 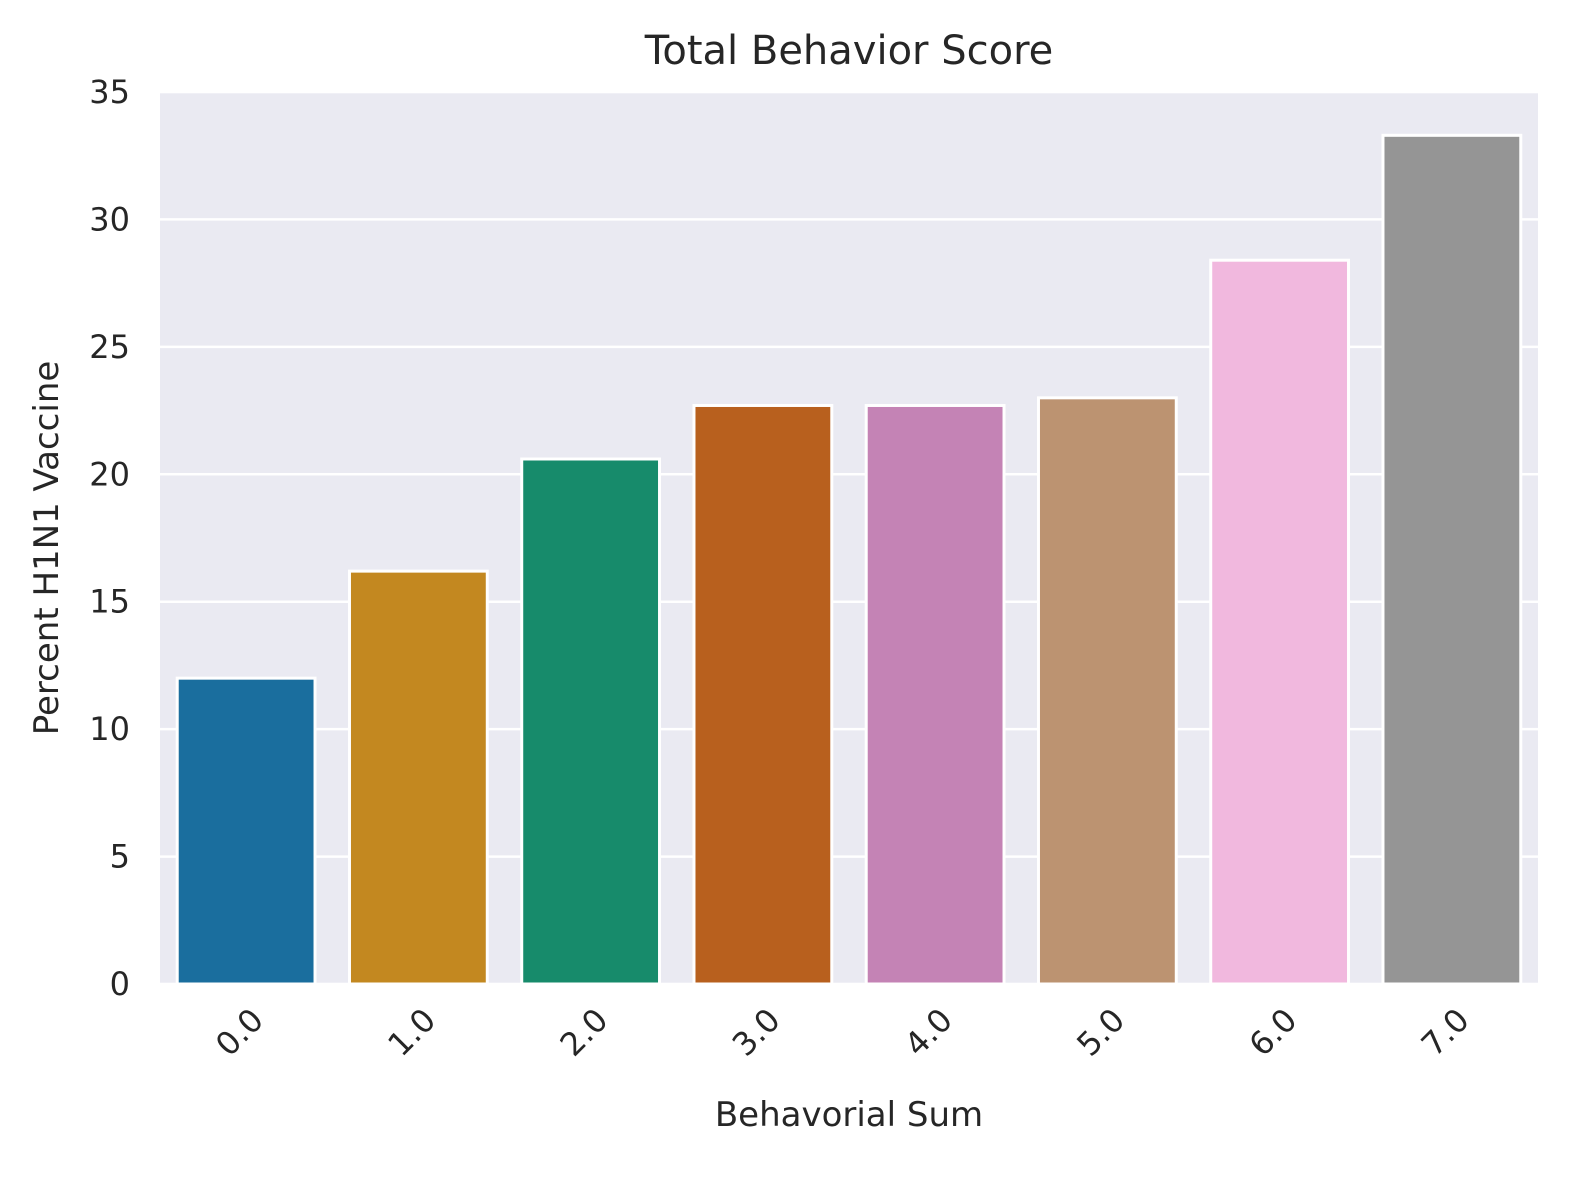 What do you see at coordinates (1273, 1032) in the screenshot?
I see `x-tick-label: 6.0` at bounding box center [1273, 1032].